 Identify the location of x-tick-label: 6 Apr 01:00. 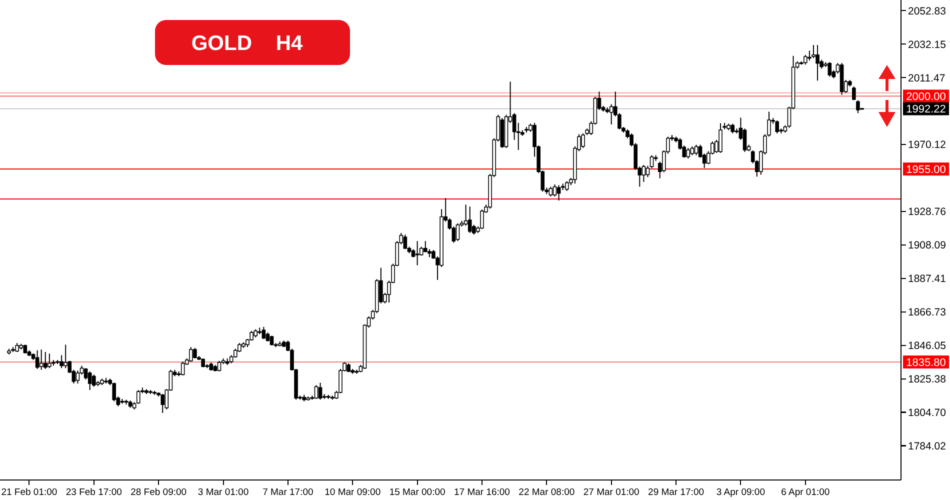
(805, 492).